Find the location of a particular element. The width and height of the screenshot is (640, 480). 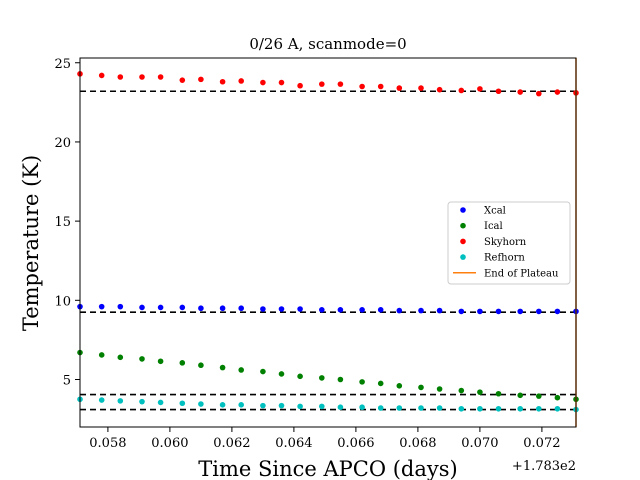

x-tick-label: 0.072 is located at coordinates (541, 443).